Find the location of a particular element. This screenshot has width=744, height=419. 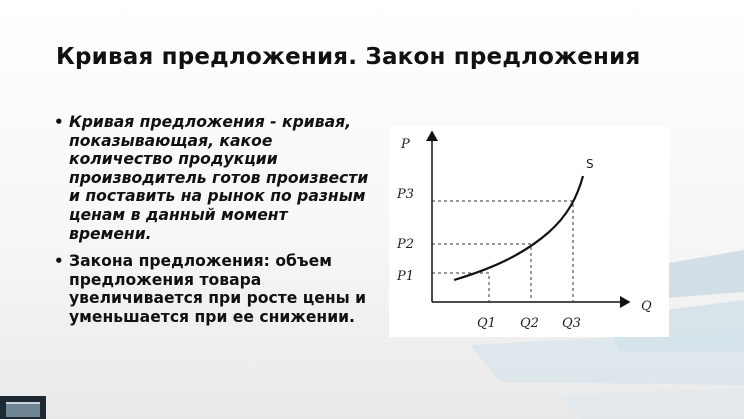

y-axis-label: P is located at coordinates (405, 144).